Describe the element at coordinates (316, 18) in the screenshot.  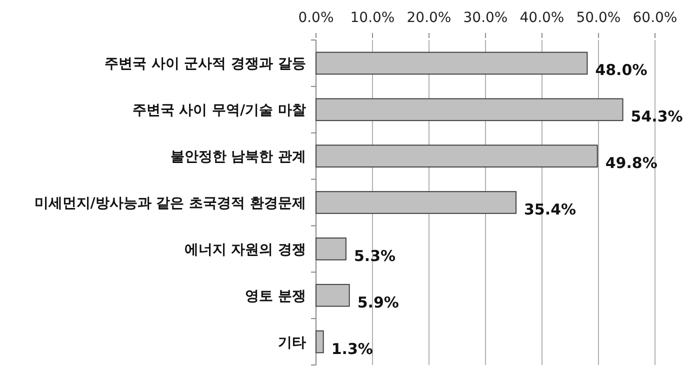
I see `x-tick-label: 0.0%` at that location.